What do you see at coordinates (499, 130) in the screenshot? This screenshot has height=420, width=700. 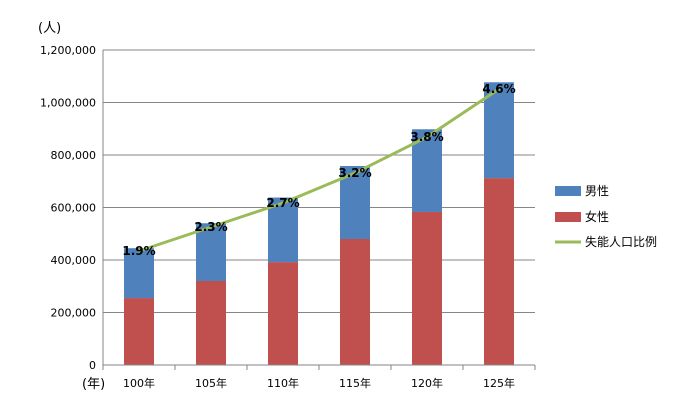 I see `bar-男性-125年` at bounding box center [499, 130].